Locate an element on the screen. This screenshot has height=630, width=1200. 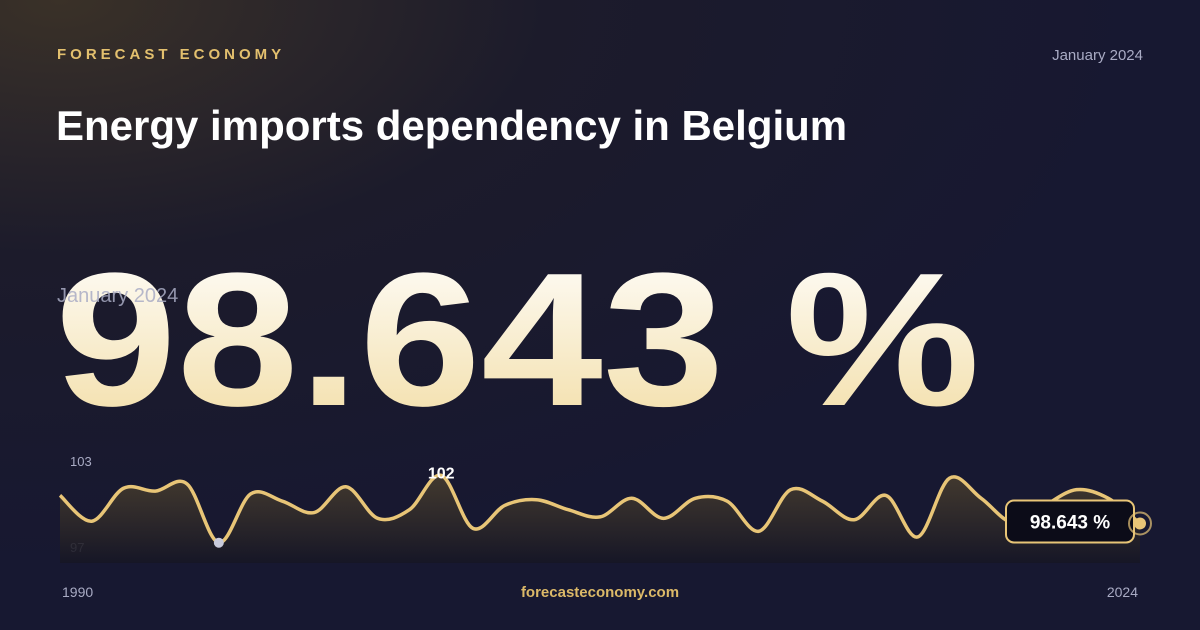
area is located at coordinates (600, 519).